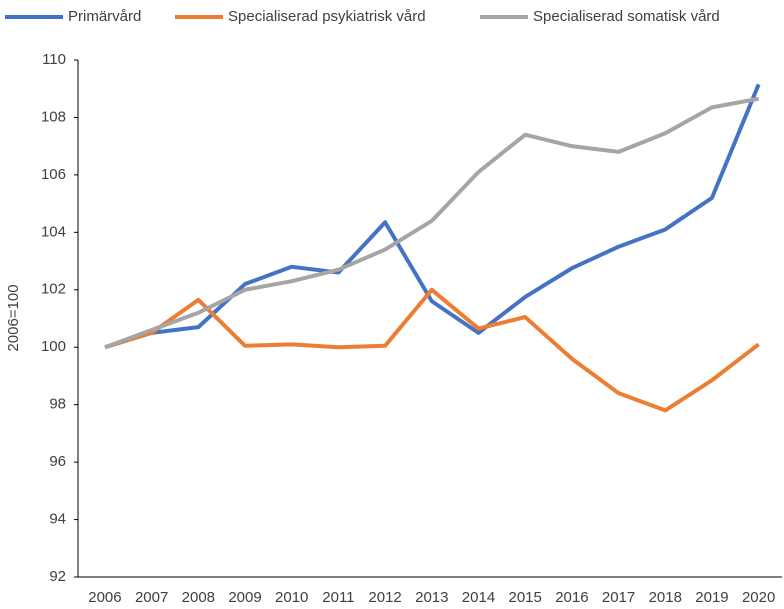  I want to click on x-tick-label: 2017, so click(618, 597).